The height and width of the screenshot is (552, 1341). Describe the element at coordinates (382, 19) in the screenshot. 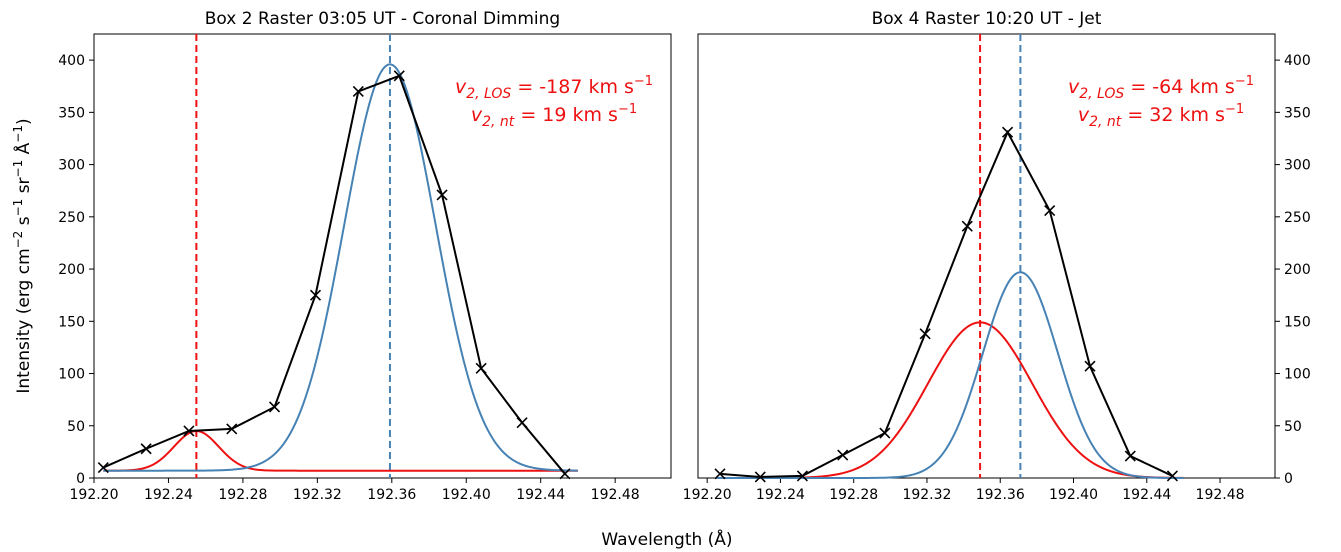

I see `chart-title: Box 2 Raster 03:05 UT - Coronal Dimming` at that location.